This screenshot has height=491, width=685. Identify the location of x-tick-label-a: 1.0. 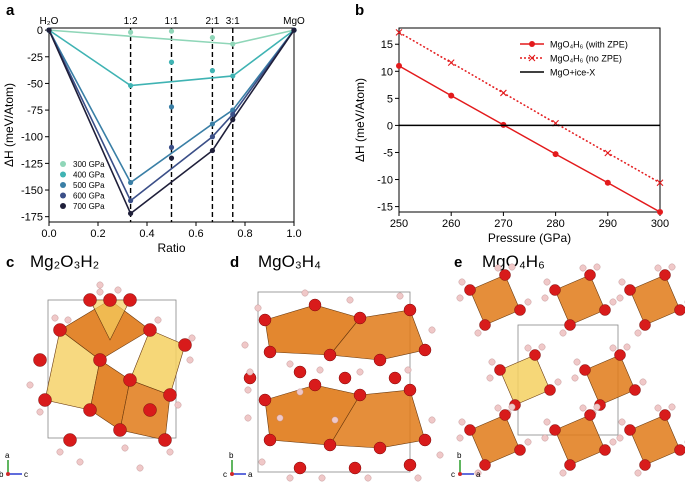
(293, 234).